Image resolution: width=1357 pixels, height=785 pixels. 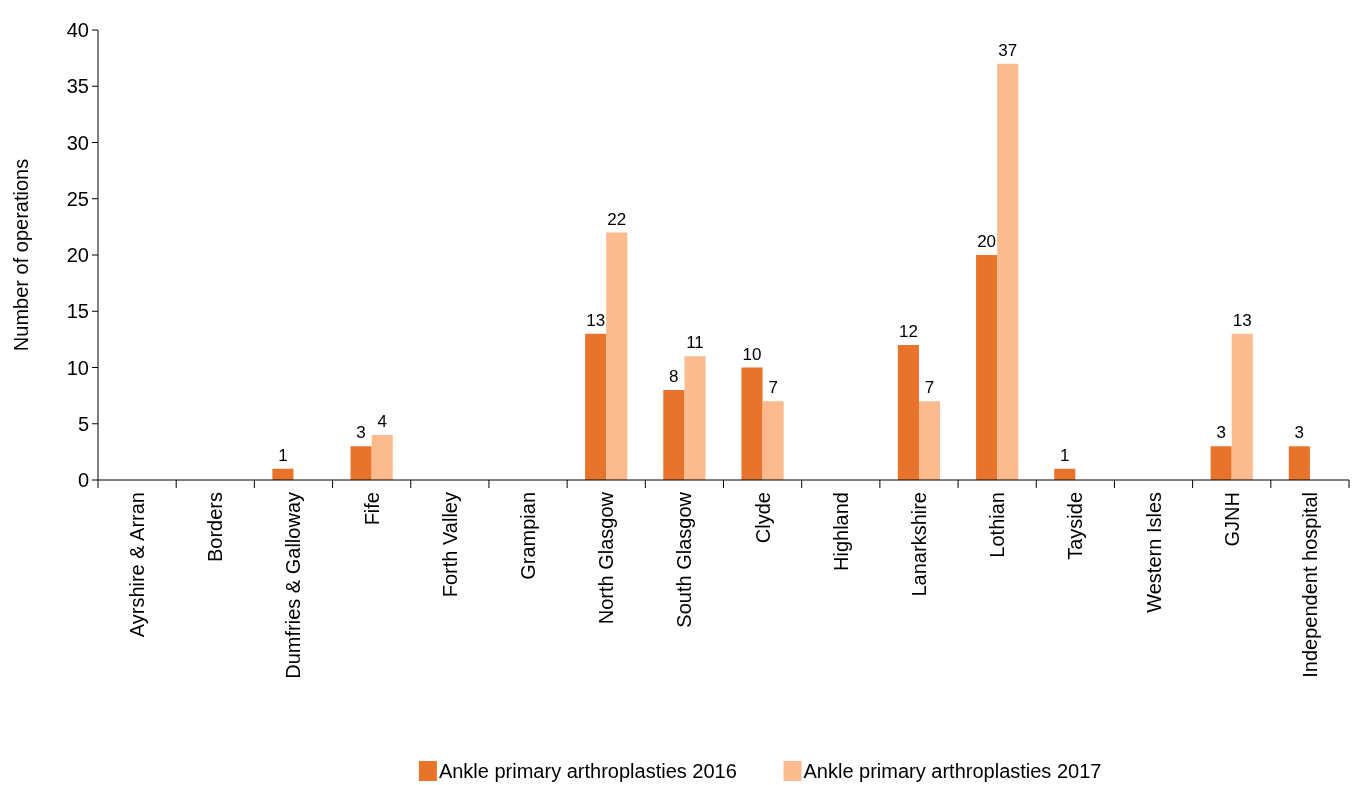 I want to click on y-tick-label: 15, so click(x=77, y=311).